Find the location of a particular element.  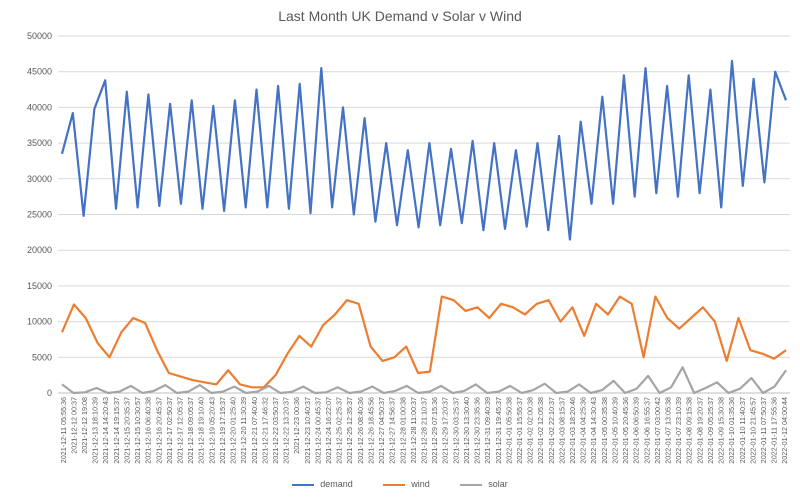

x-tick-label: 2021-12-22 03:50:37 is located at coordinates (275, 430).